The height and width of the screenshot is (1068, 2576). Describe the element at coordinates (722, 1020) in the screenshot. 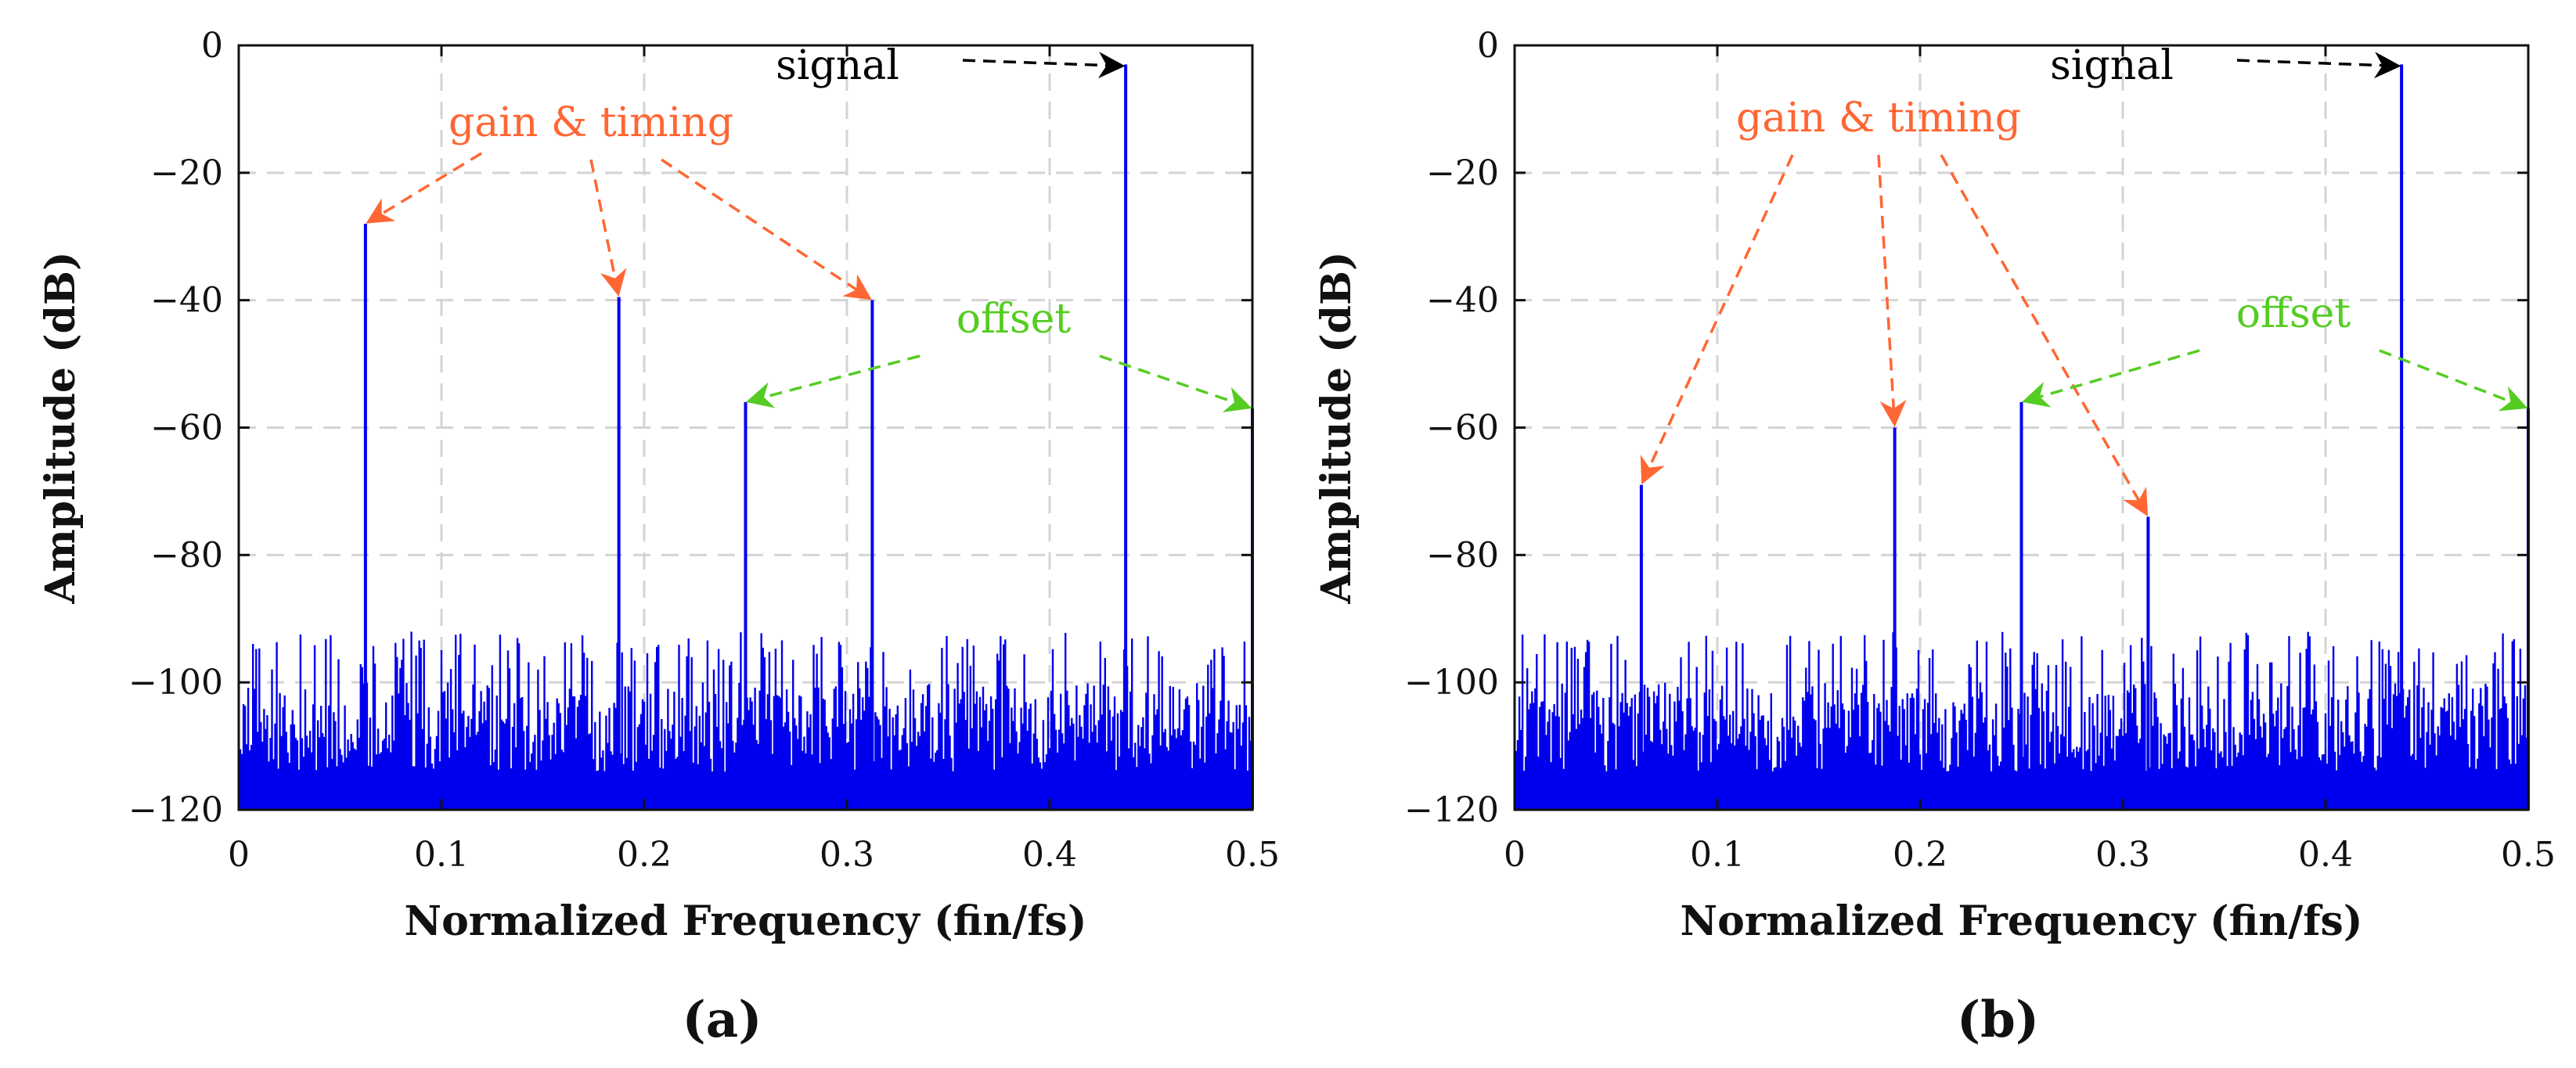

I see `panel-label: (a)` at that location.